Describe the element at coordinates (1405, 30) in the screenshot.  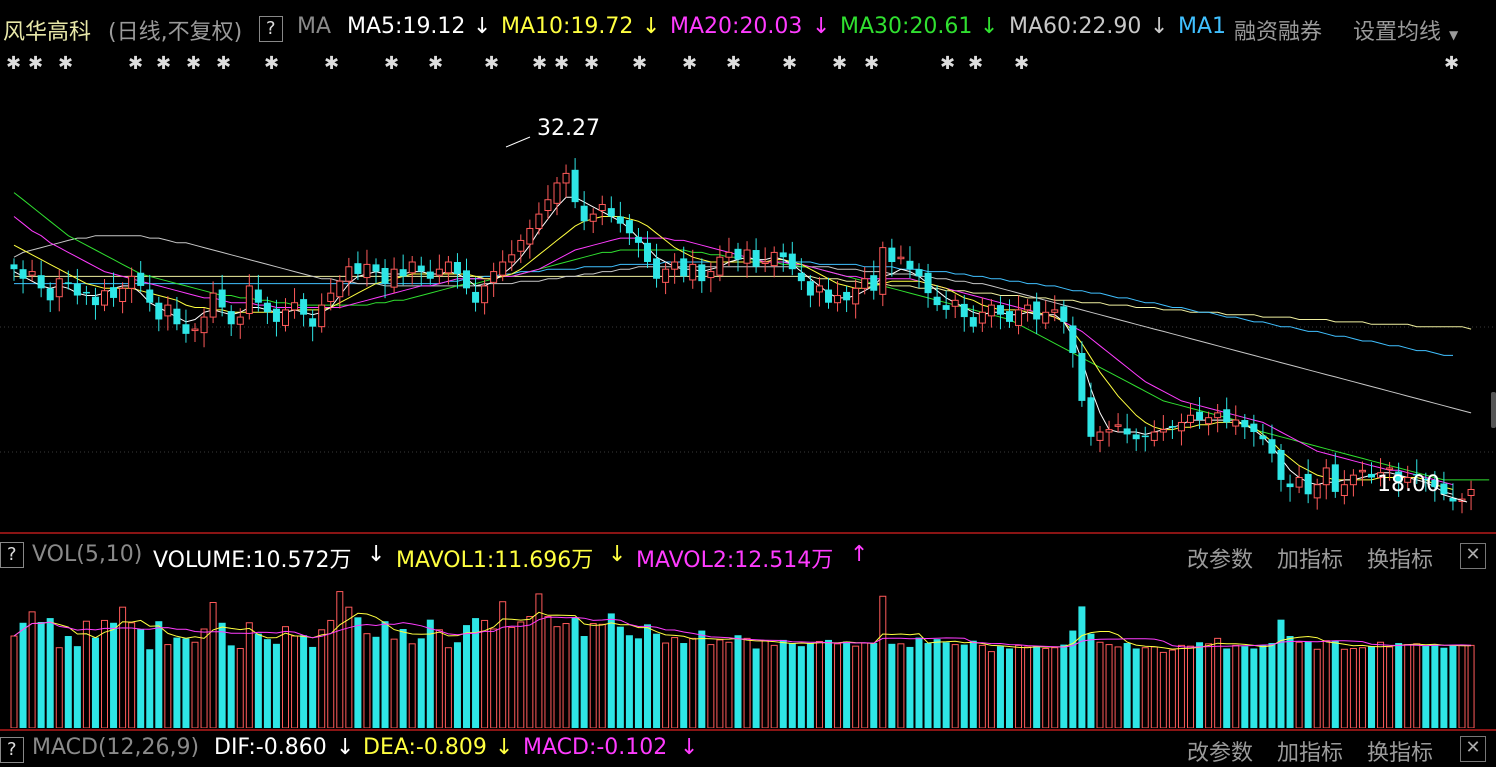
I see `ma-settings-button: 设置均线 ▼` at that location.